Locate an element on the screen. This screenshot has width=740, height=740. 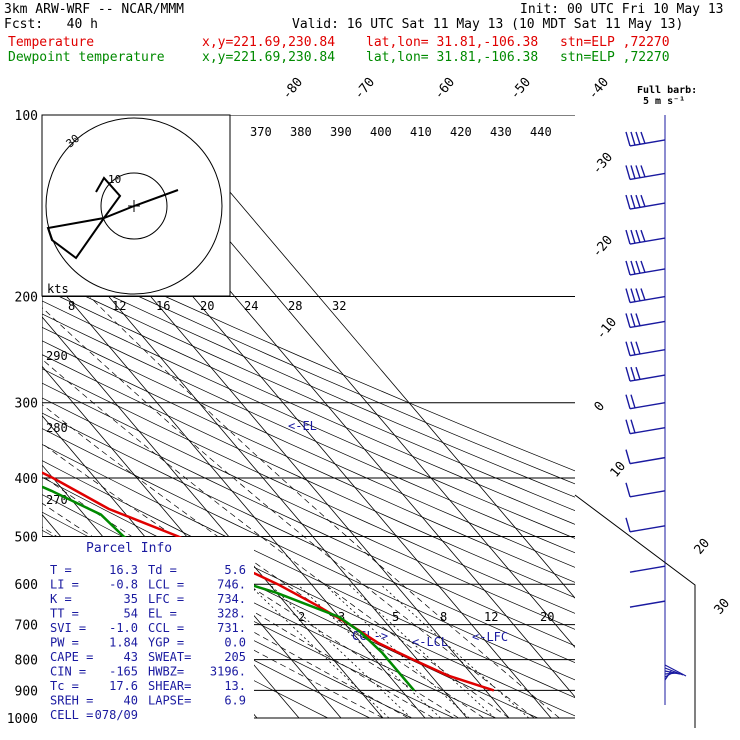
parcel-field-label: CCL = is located at coordinates (166, 628).